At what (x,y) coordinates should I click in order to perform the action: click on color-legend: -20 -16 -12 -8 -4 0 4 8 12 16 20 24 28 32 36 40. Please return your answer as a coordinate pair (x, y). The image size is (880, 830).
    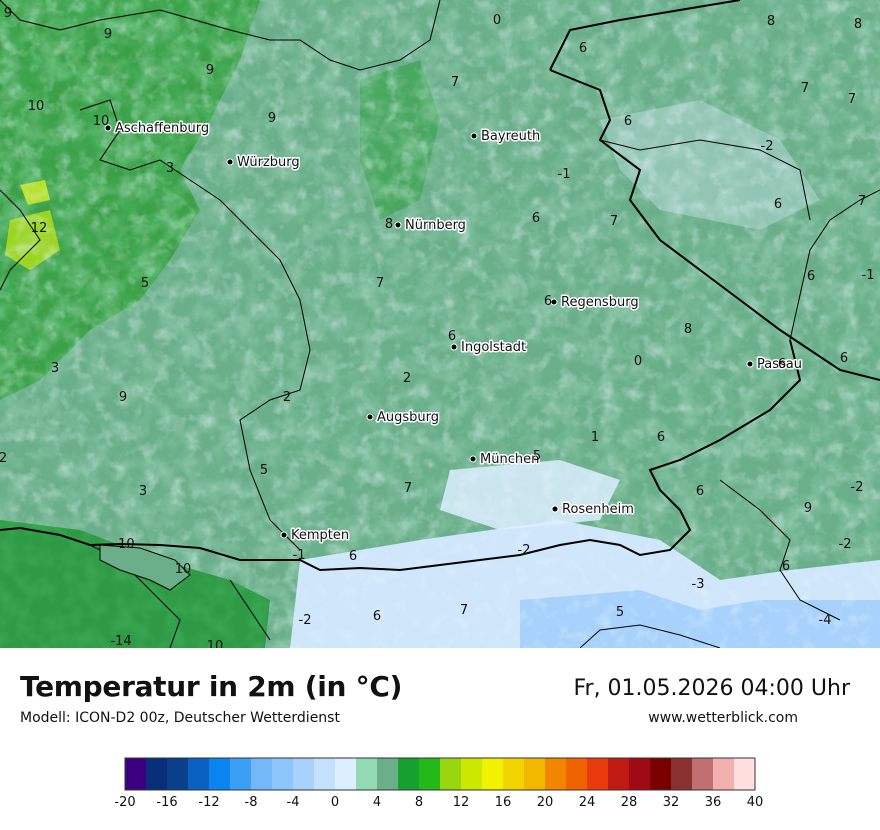
    Looking at the image, I should click on (439, 783).